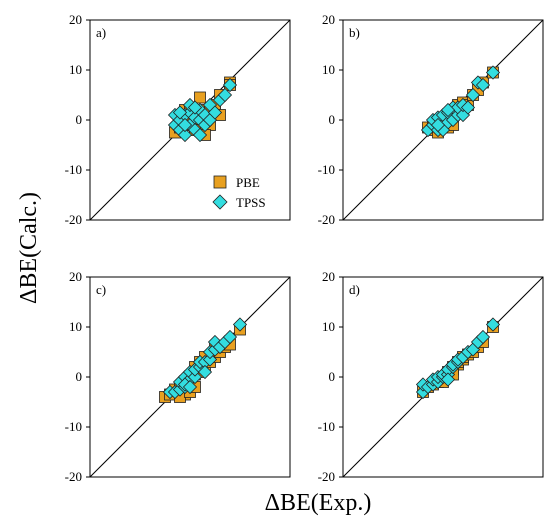 This screenshot has width=545, height=517. I want to click on pbe-point, so click(200, 97).